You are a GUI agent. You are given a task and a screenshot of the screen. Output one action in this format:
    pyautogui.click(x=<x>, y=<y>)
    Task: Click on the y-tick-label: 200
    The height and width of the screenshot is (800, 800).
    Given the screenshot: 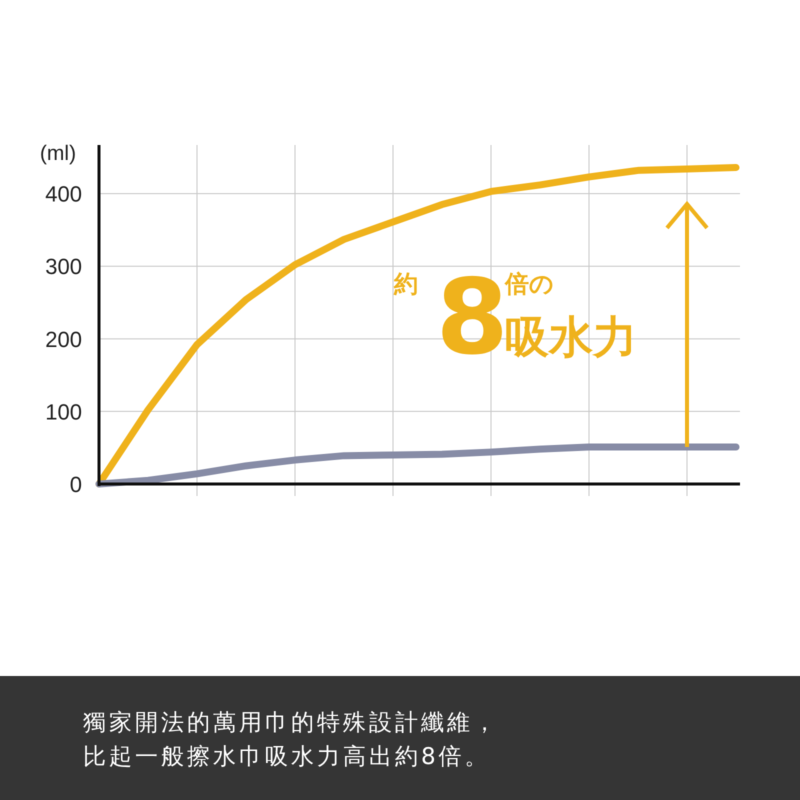 What is the action you would take?
    pyautogui.click(x=63, y=339)
    